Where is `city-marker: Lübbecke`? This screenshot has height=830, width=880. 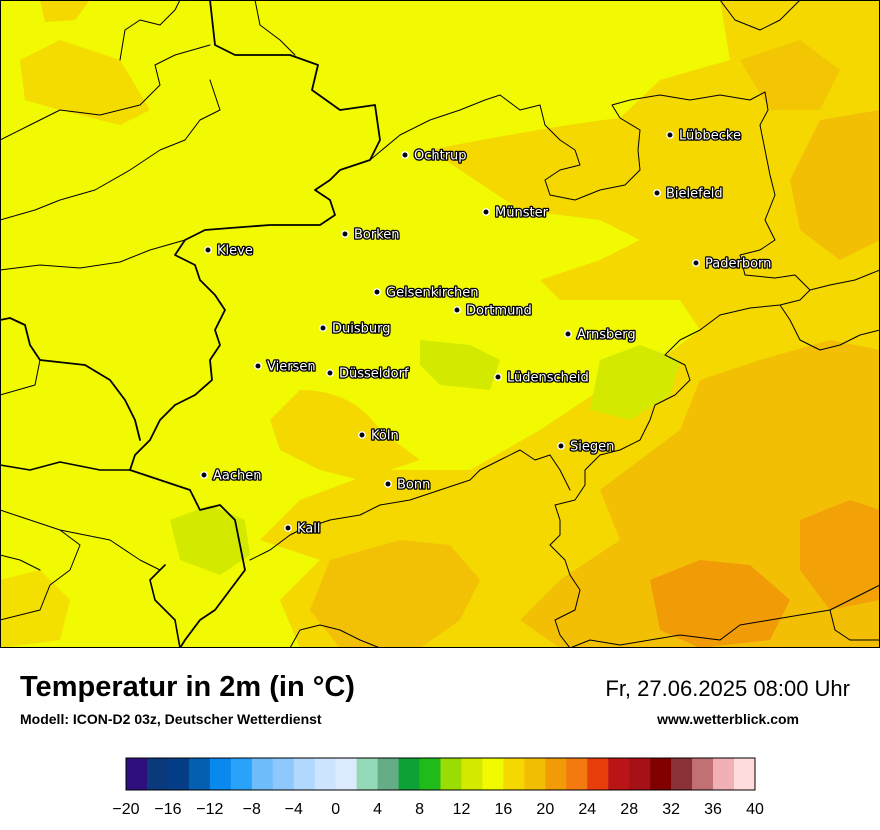
city-marker: Lübbecke is located at coordinates (704, 136).